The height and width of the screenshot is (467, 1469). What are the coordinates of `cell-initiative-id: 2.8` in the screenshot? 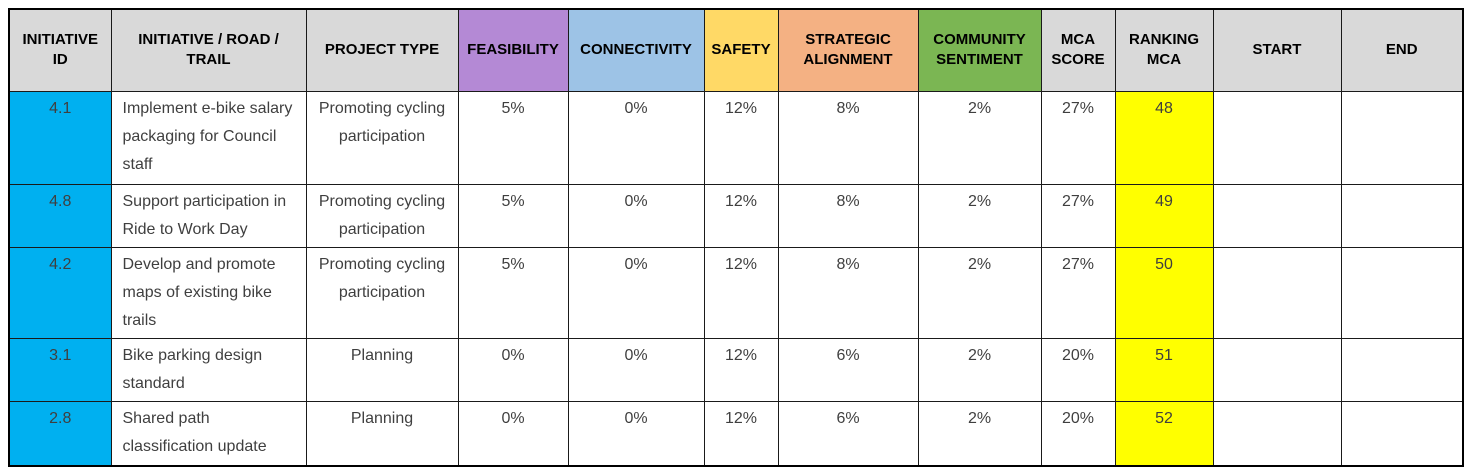 It's located at (60, 433).